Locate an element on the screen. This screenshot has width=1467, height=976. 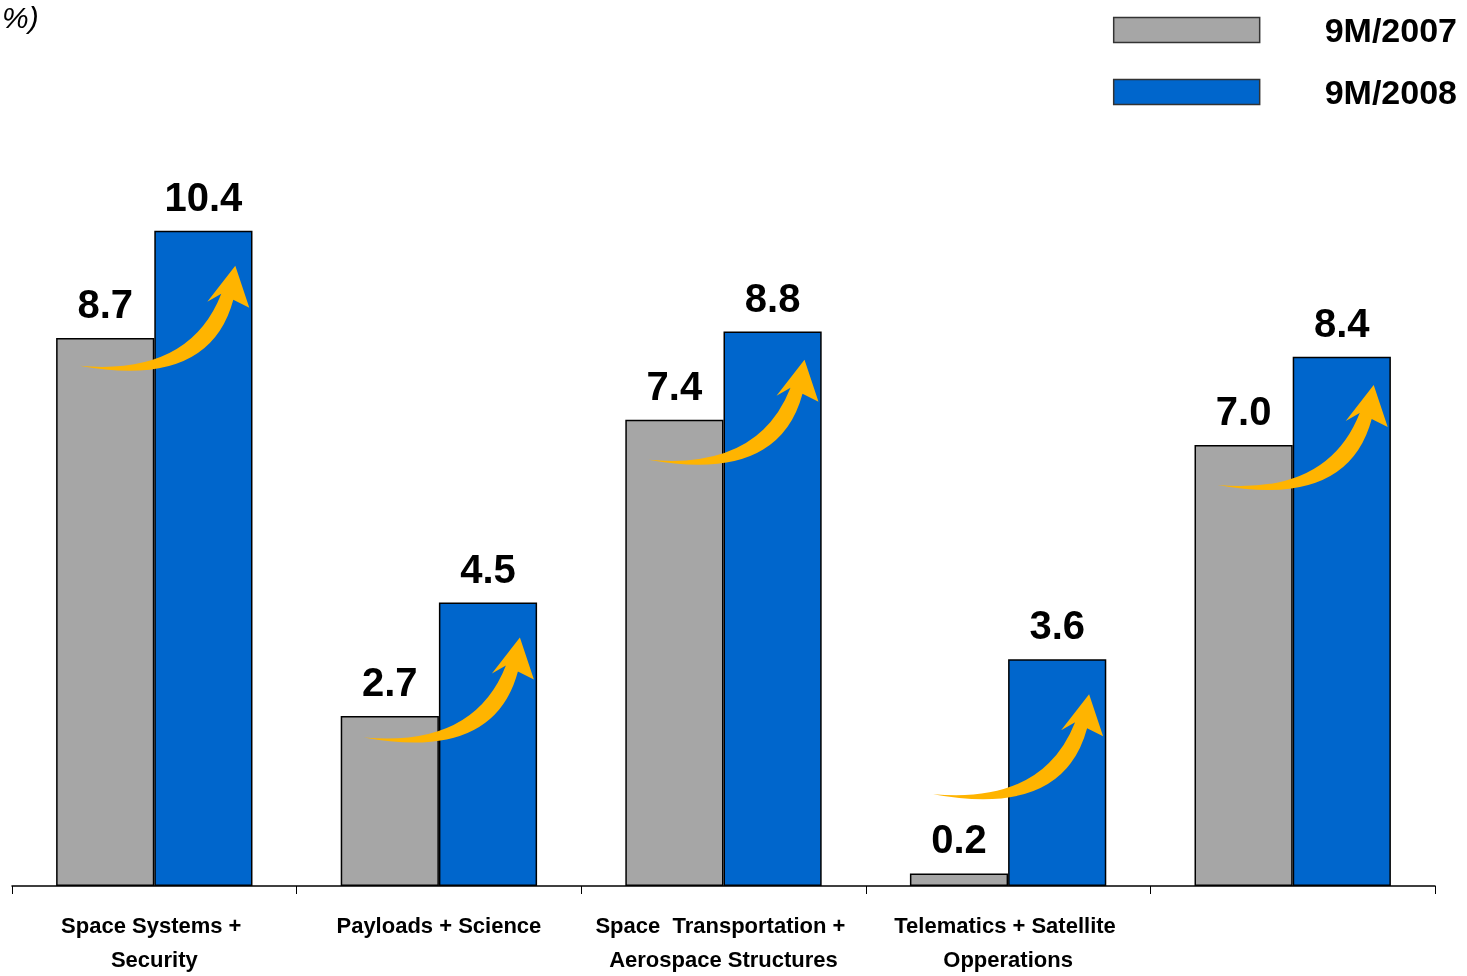
x-tick-label: Telematics + Satellite Opperations is located at coordinates (1008, 942).